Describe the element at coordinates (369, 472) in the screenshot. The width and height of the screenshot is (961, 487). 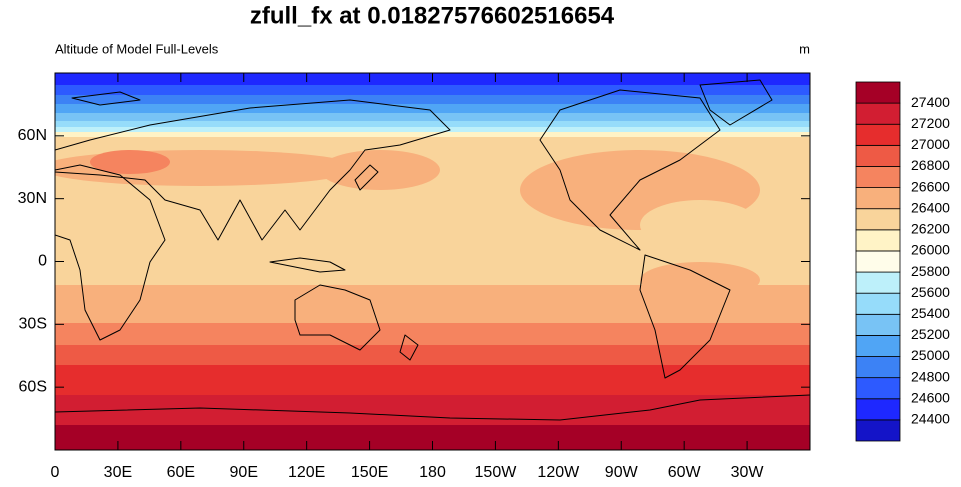
I see `x-tick-label: 150E` at that location.